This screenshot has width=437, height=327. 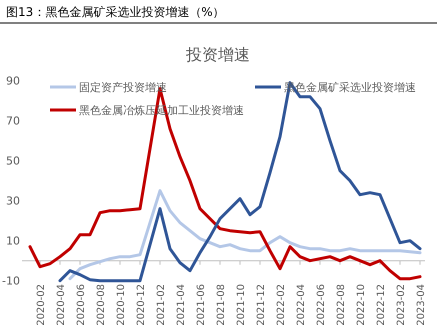 What do you see at coordinates (161, 305) in the screenshot?
I see `x-tick-label: 2021-02` at bounding box center [161, 305].